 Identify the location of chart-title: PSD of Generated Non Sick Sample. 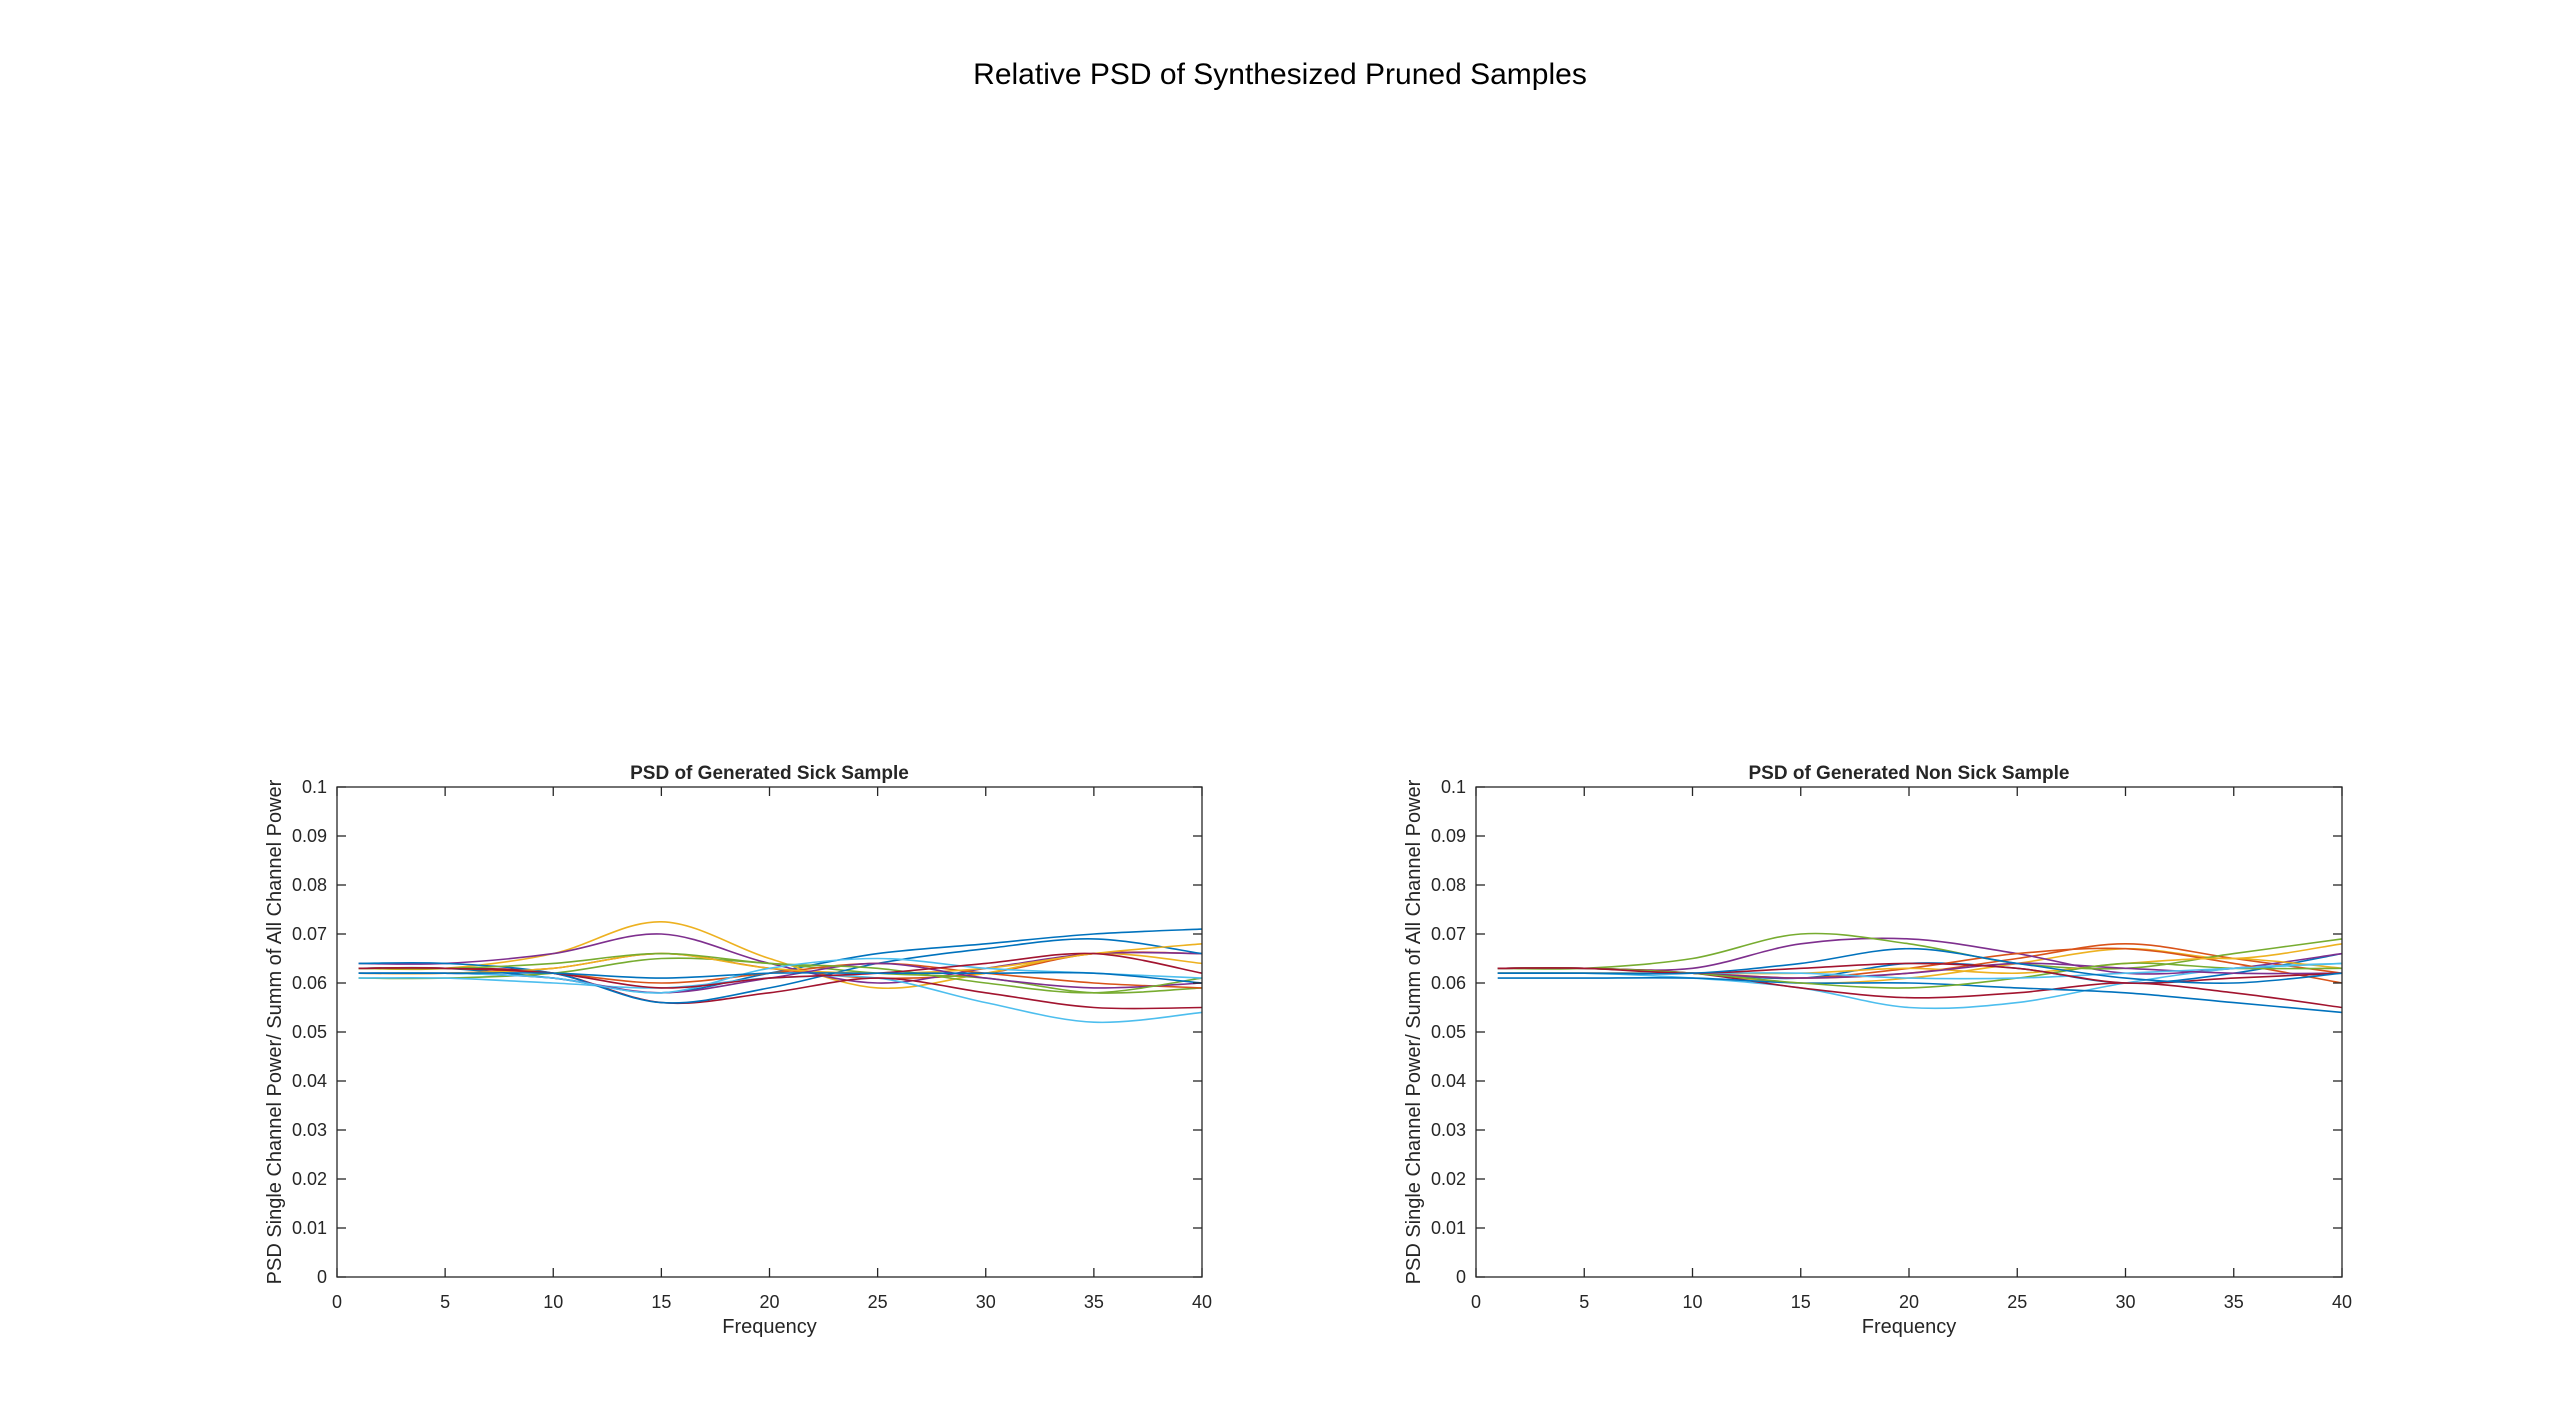
(1909, 773).